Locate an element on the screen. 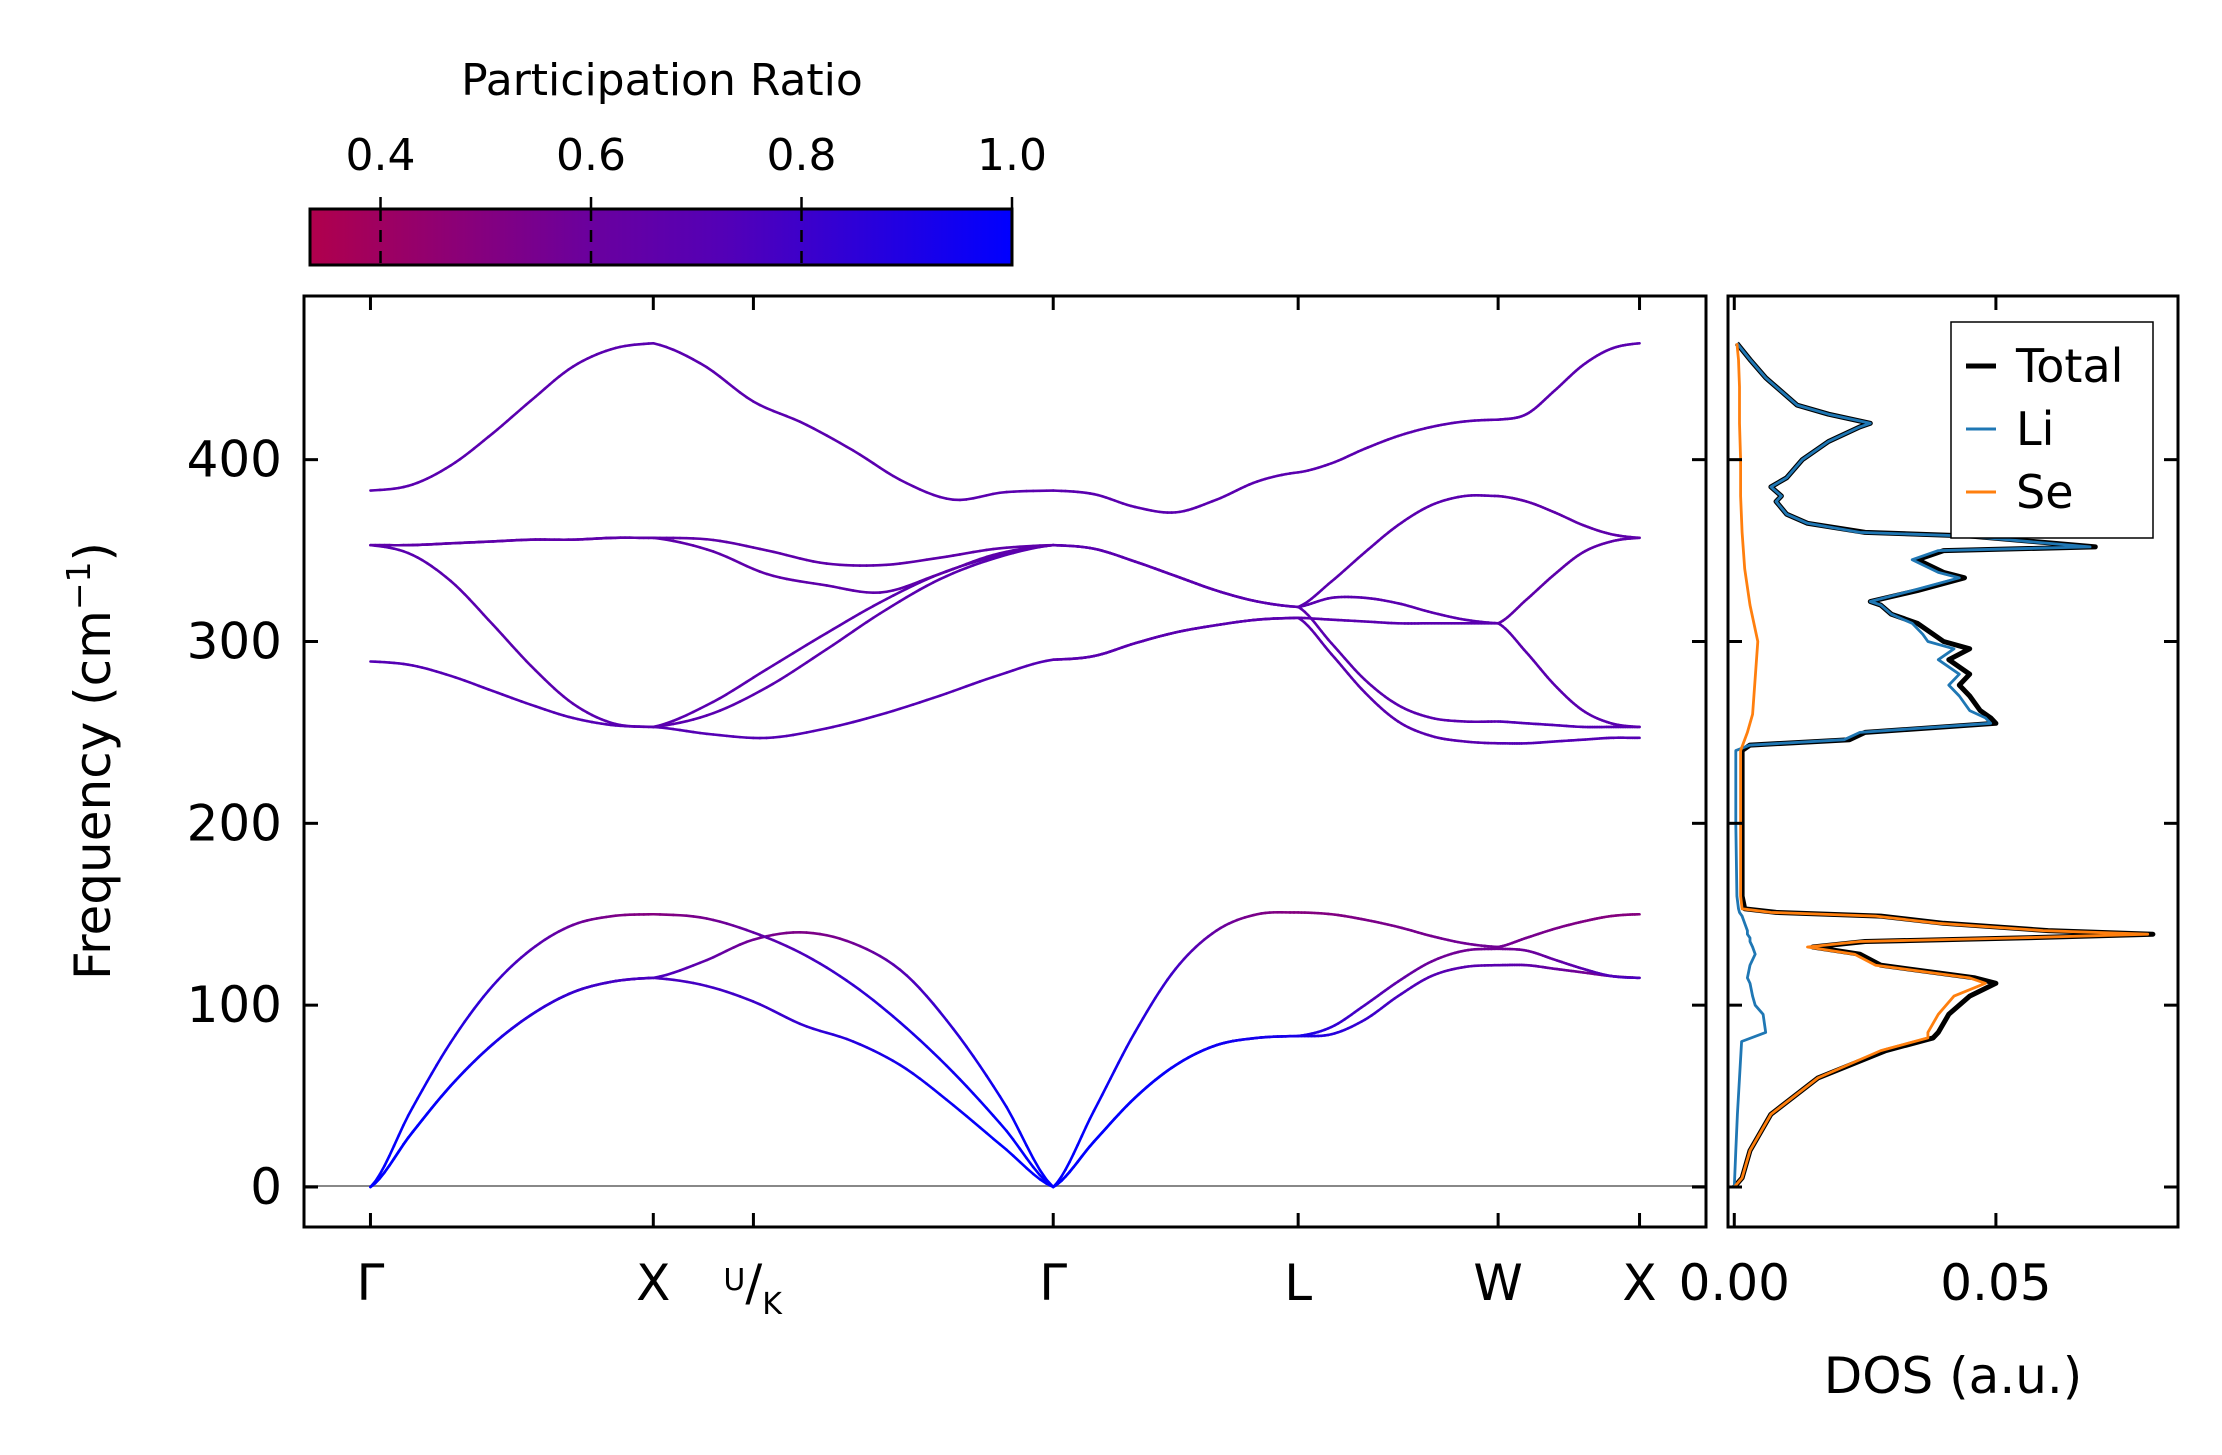  dos-xtick-label: 0.00 is located at coordinates (1734, 1283).